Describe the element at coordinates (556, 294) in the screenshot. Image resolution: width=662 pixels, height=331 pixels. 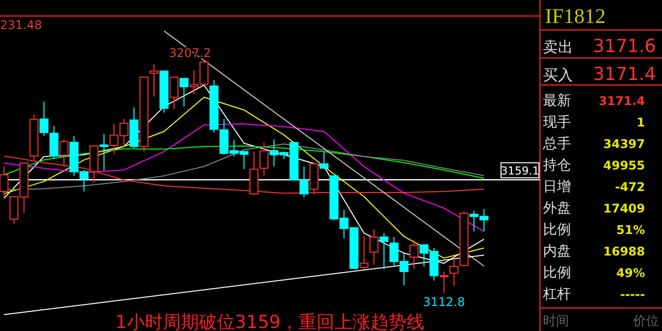
I see `category-label: 杠杆` at that location.